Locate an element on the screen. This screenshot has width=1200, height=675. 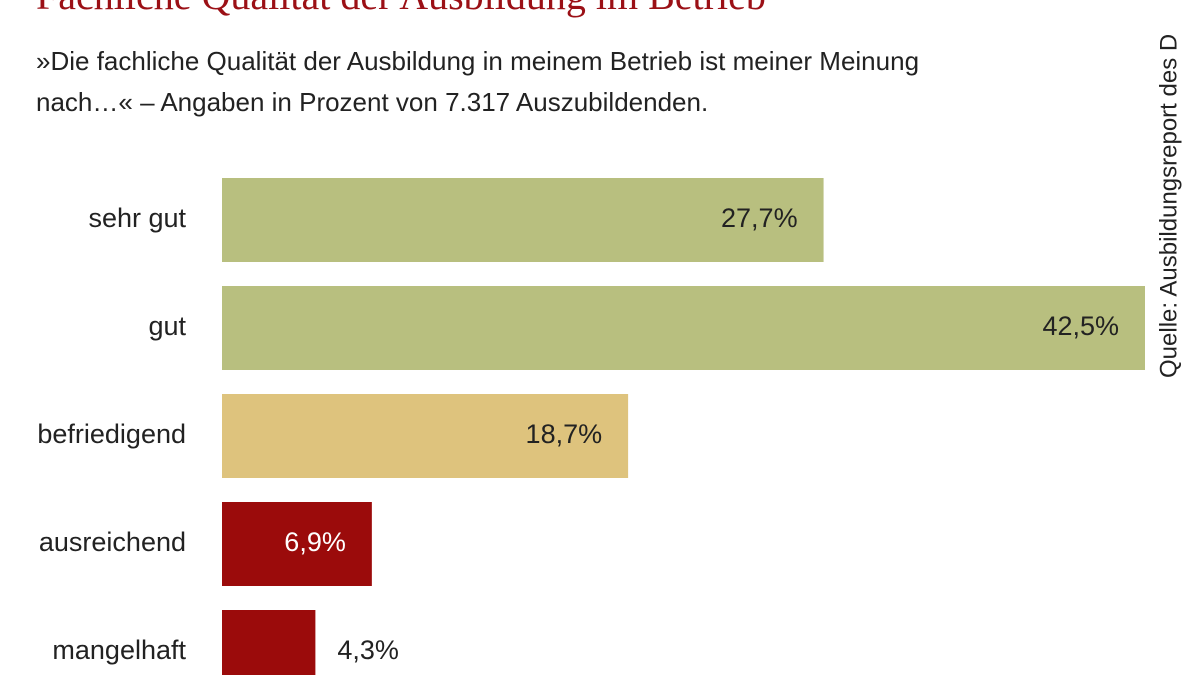
data-label: 4,3% is located at coordinates (368, 650).